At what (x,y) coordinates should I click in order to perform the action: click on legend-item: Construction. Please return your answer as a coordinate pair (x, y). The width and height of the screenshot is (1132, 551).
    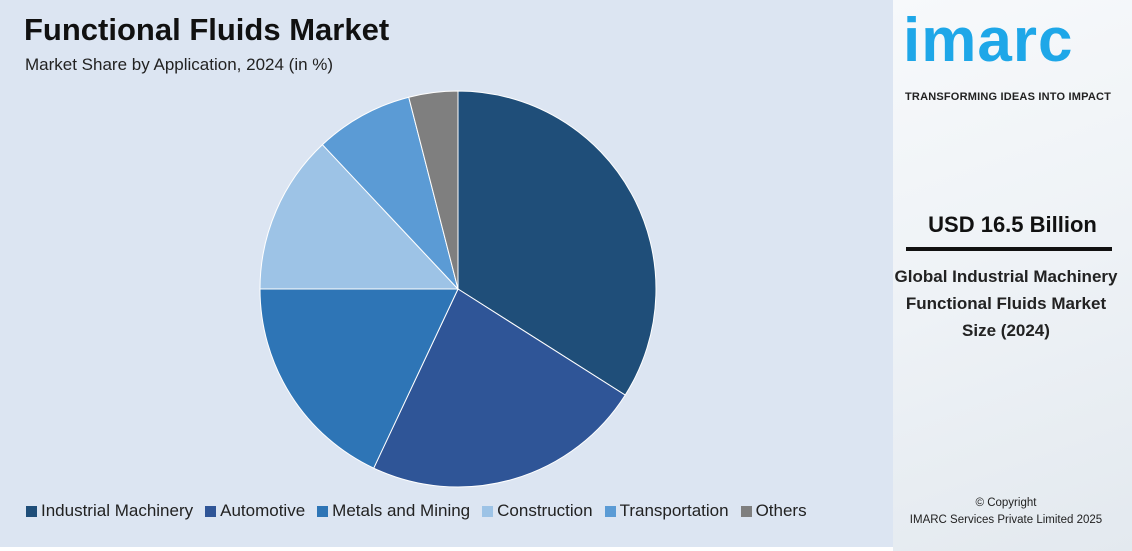
    Looking at the image, I should click on (537, 511).